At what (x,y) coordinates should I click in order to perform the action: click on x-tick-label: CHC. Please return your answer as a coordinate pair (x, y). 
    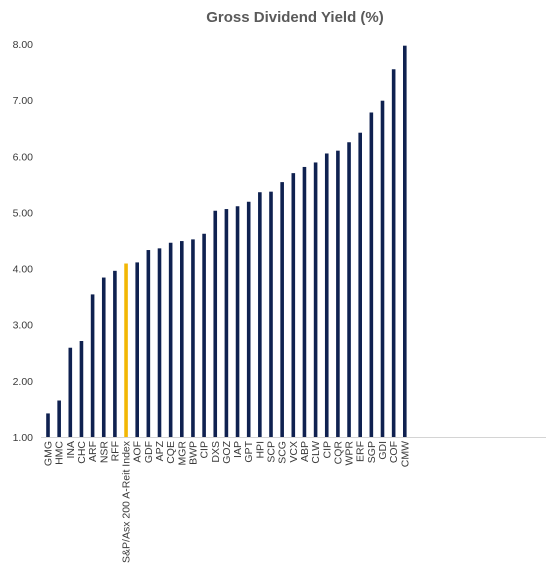
    Looking at the image, I should click on (82, 452).